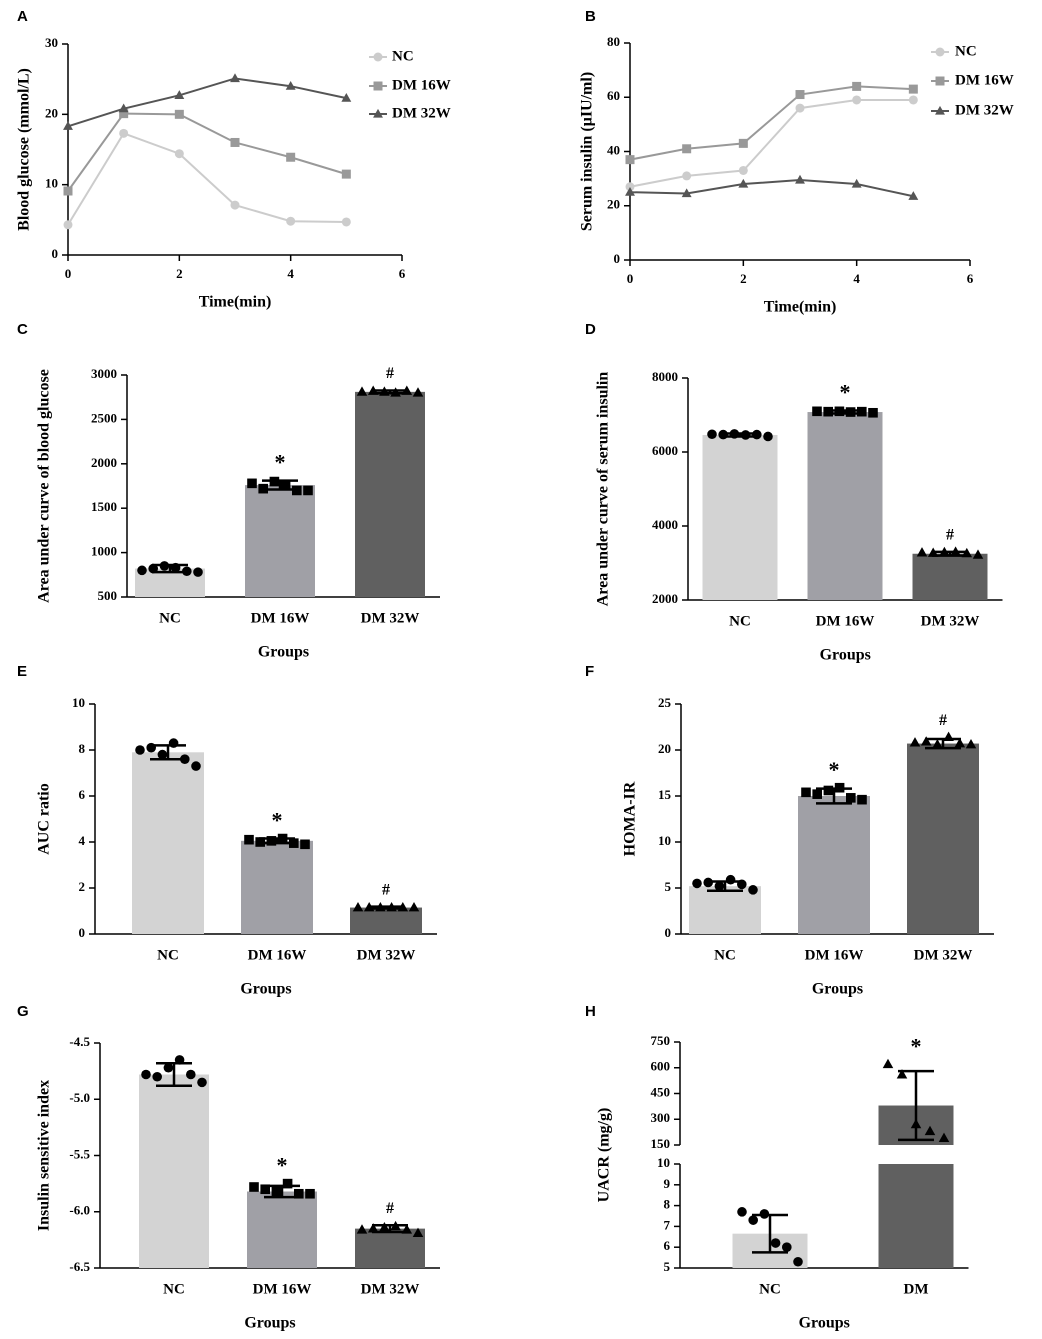 The height and width of the screenshot is (1339, 1042). I want to click on y-tick-label: -6.0, so click(79, 1210).